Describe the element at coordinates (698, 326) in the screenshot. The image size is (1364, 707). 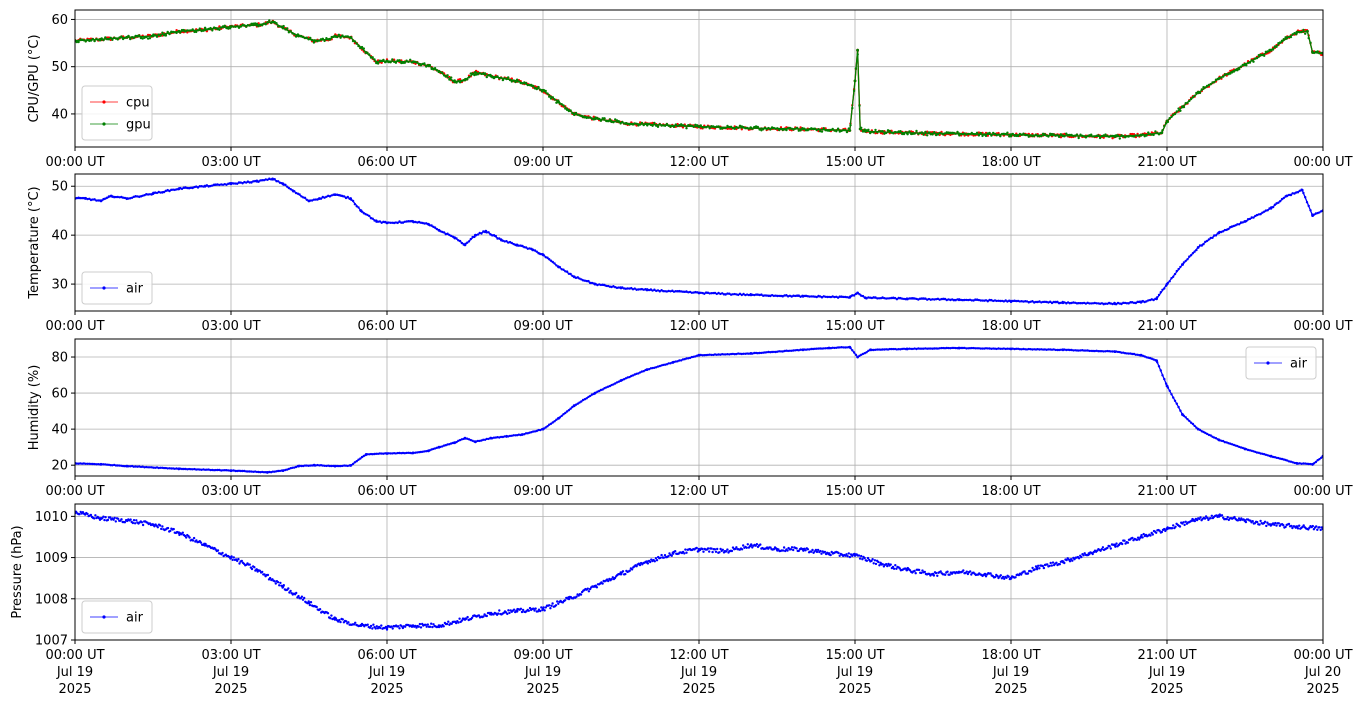
I see `x-tick-label: 12:00 UT` at that location.